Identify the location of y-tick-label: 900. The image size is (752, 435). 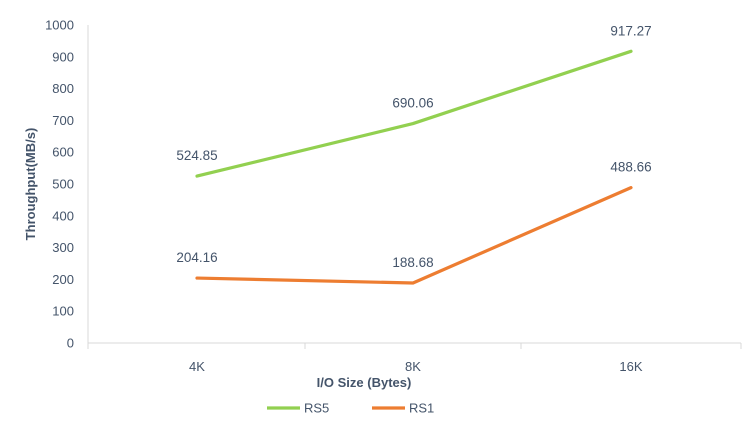
(63, 56).